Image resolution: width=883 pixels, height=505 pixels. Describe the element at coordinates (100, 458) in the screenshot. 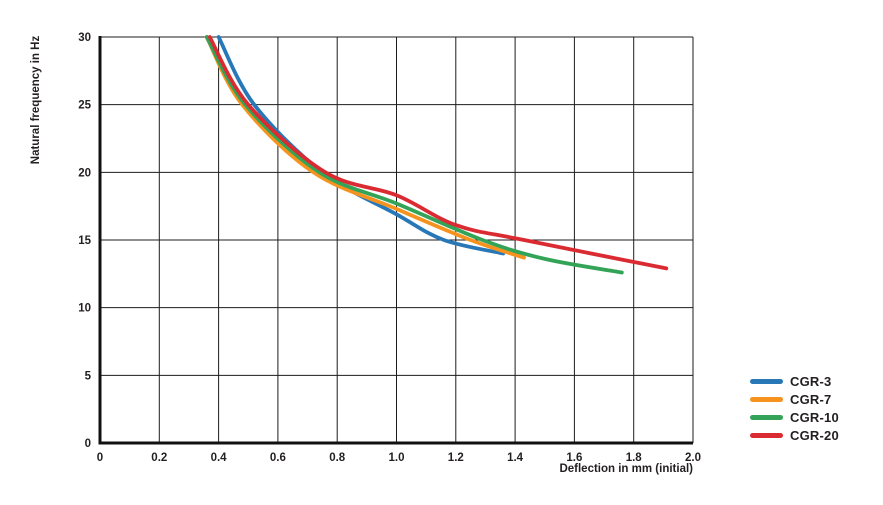

I see `x-tick-label: 0` at that location.